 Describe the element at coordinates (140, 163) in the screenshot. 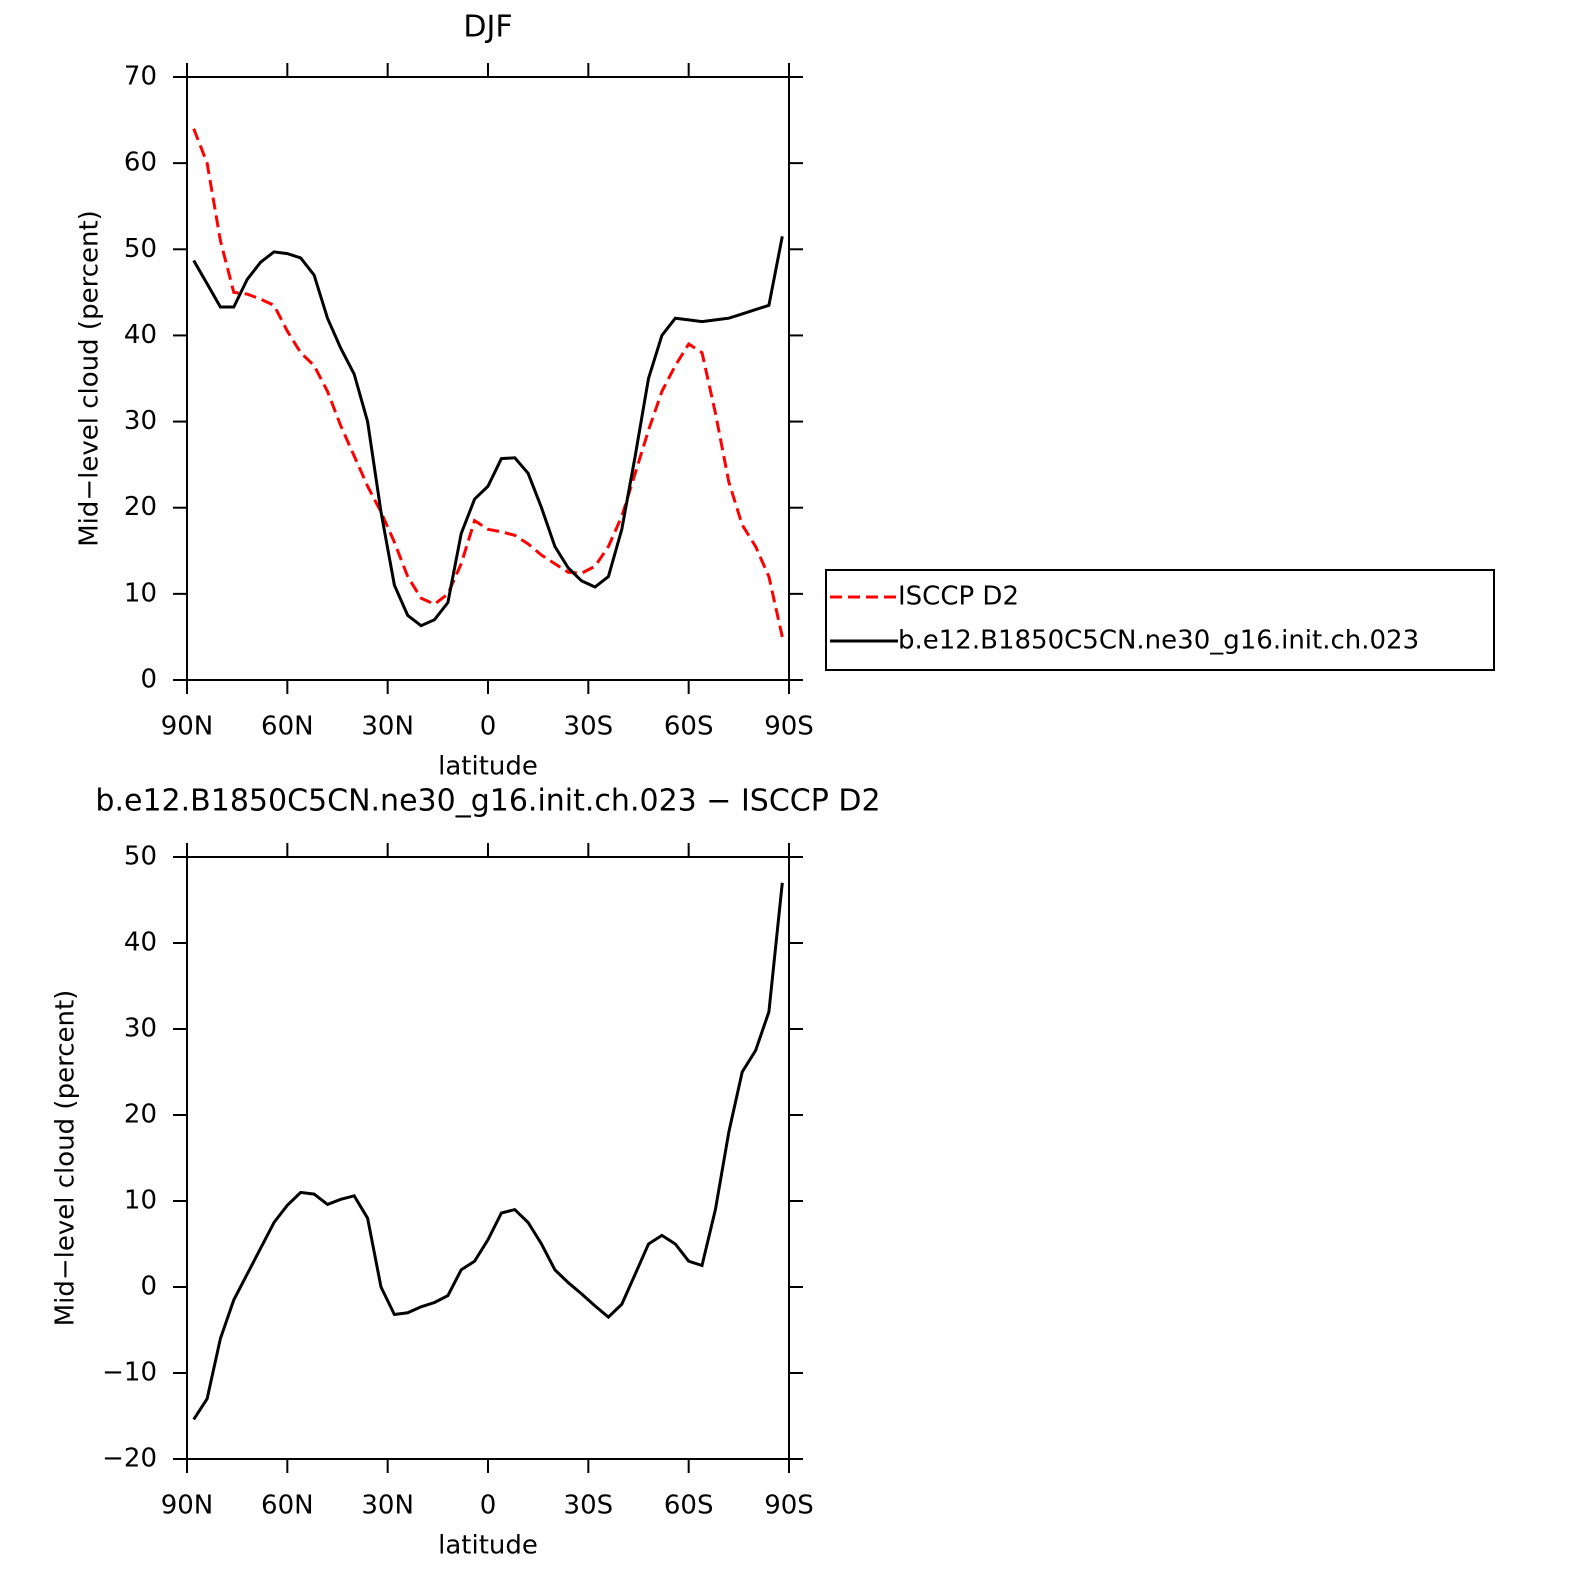

I see `y-tick-label: 60` at that location.